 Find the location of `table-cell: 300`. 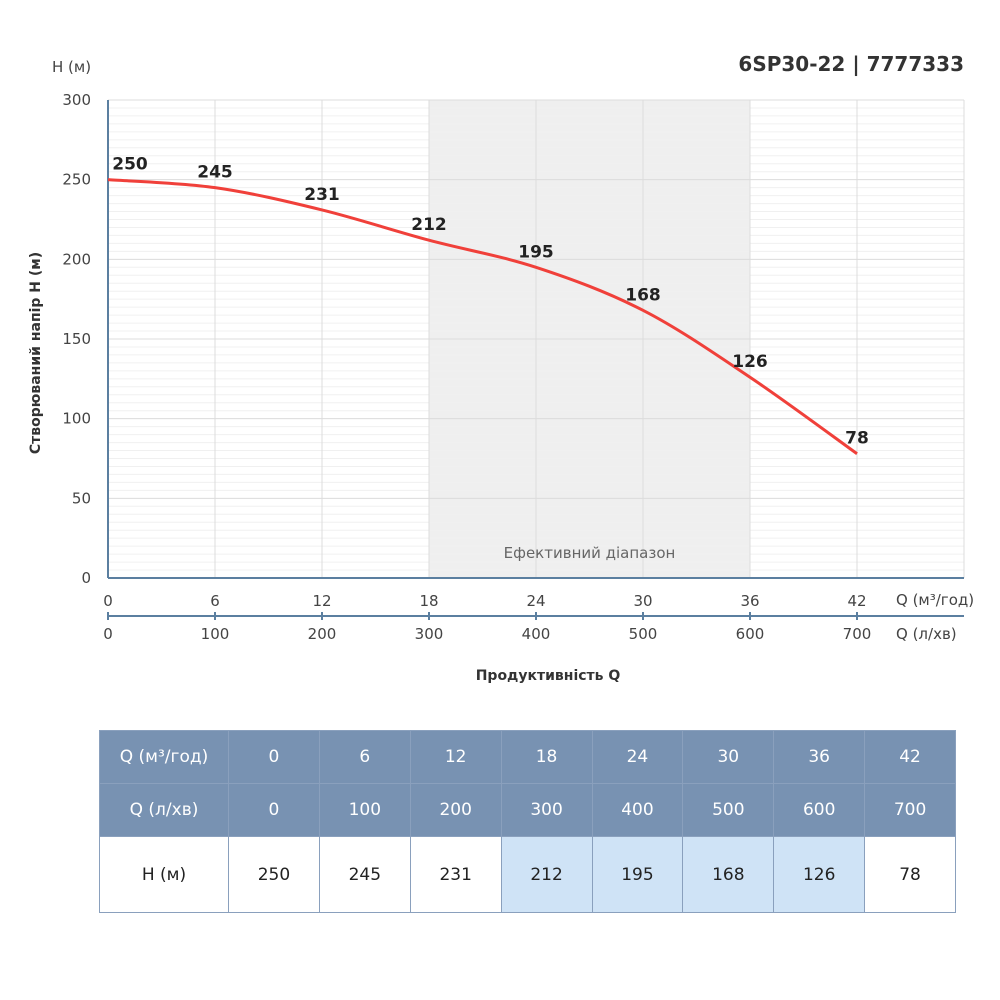

table-cell: 300 is located at coordinates (546, 810).